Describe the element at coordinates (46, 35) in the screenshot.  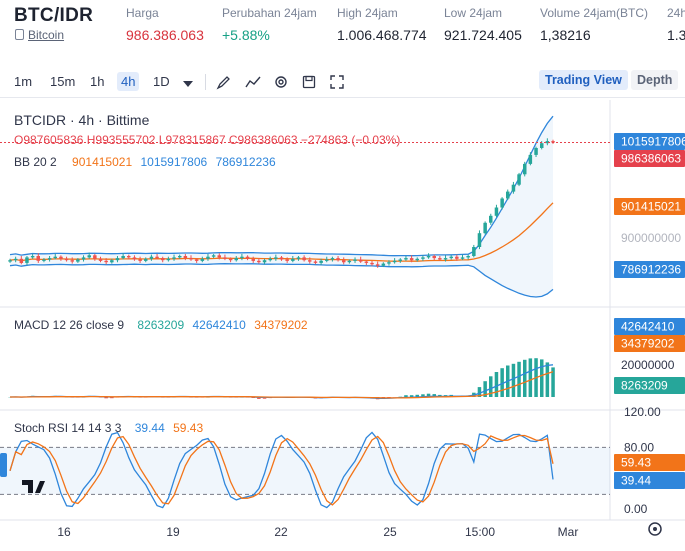
I see `coin-link: Bitcoin` at that location.